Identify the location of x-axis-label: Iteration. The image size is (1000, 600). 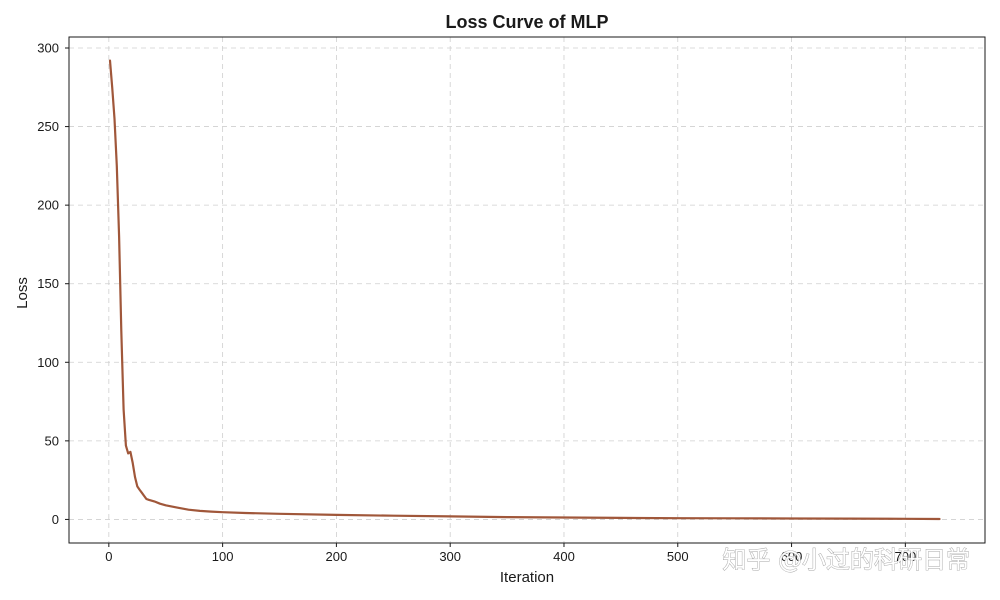
(527, 577).